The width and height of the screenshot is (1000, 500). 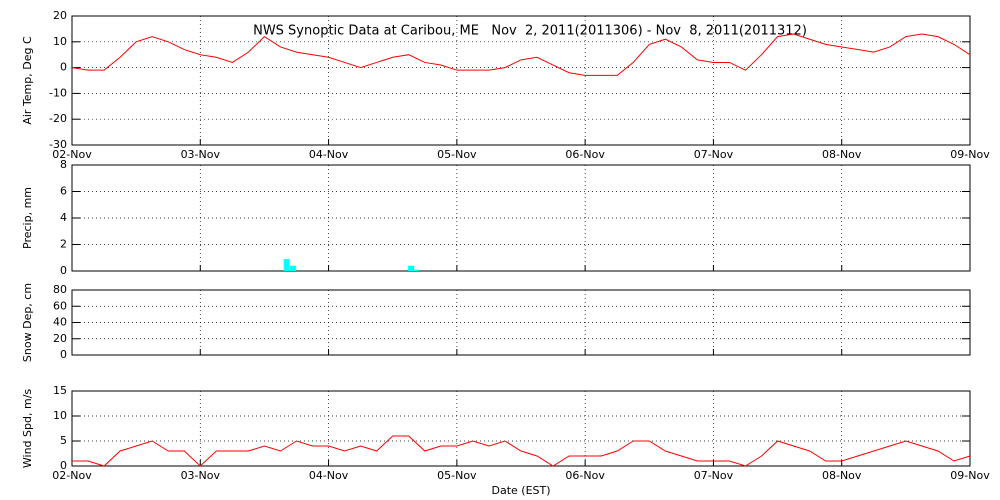 What do you see at coordinates (27, 429) in the screenshot?
I see `y-axis-label: Wind Spd, m/s` at bounding box center [27, 429].